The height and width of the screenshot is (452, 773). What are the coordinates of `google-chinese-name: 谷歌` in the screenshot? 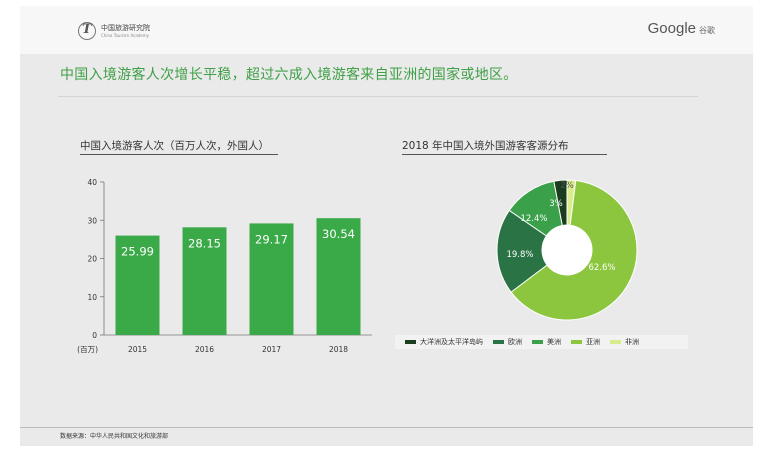 It's located at (707, 30).